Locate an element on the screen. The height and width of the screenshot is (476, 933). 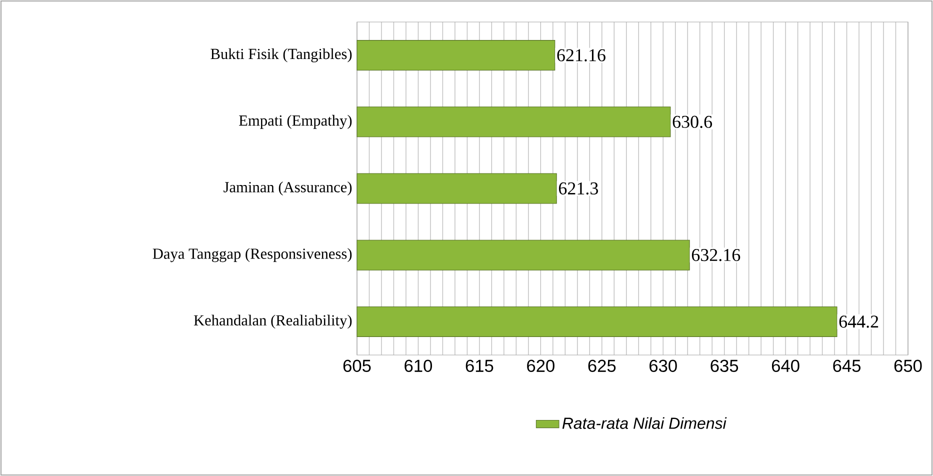
x-tick-label: 625 is located at coordinates (602, 366).